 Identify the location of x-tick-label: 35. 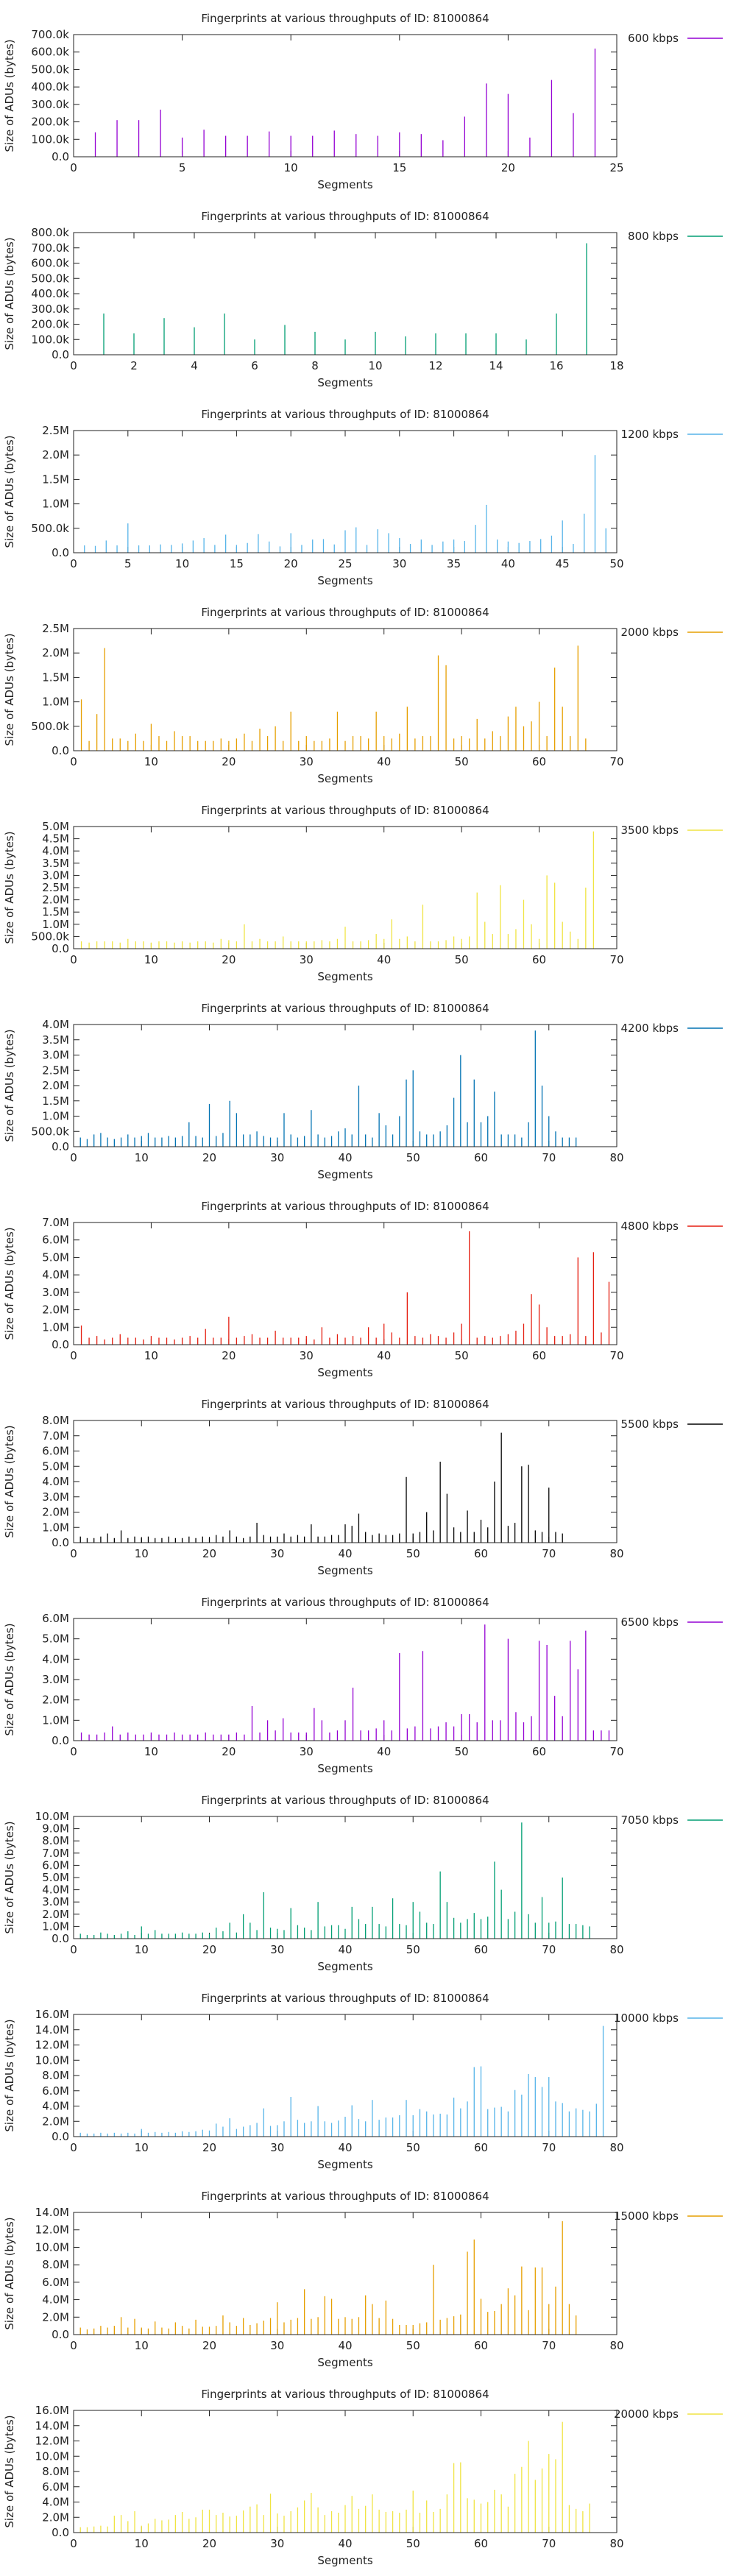
(454, 563).